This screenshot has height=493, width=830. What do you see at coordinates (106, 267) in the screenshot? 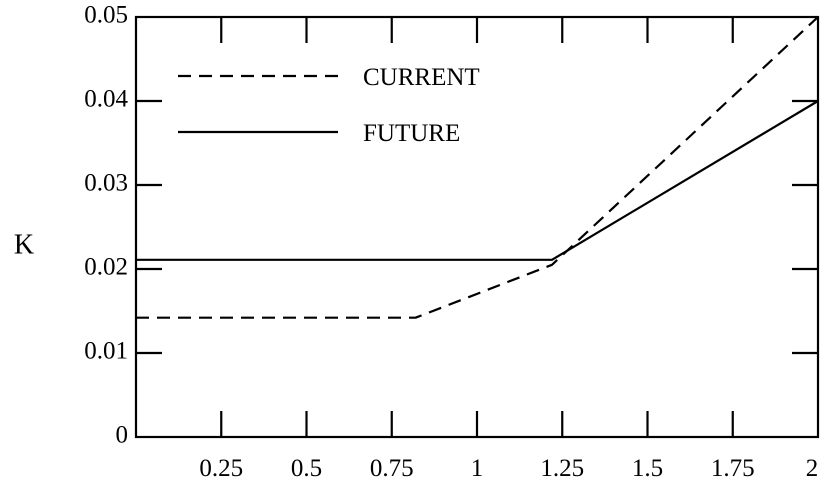
I see `y-tick-label: 0.02` at bounding box center [106, 267].